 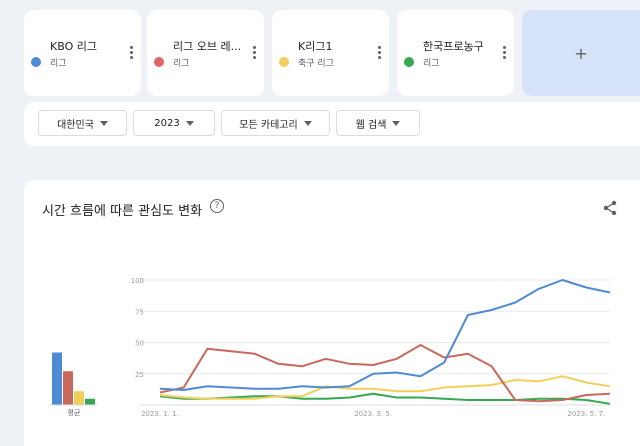 I want to click on y-tick-label: 50, so click(x=139, y=344).